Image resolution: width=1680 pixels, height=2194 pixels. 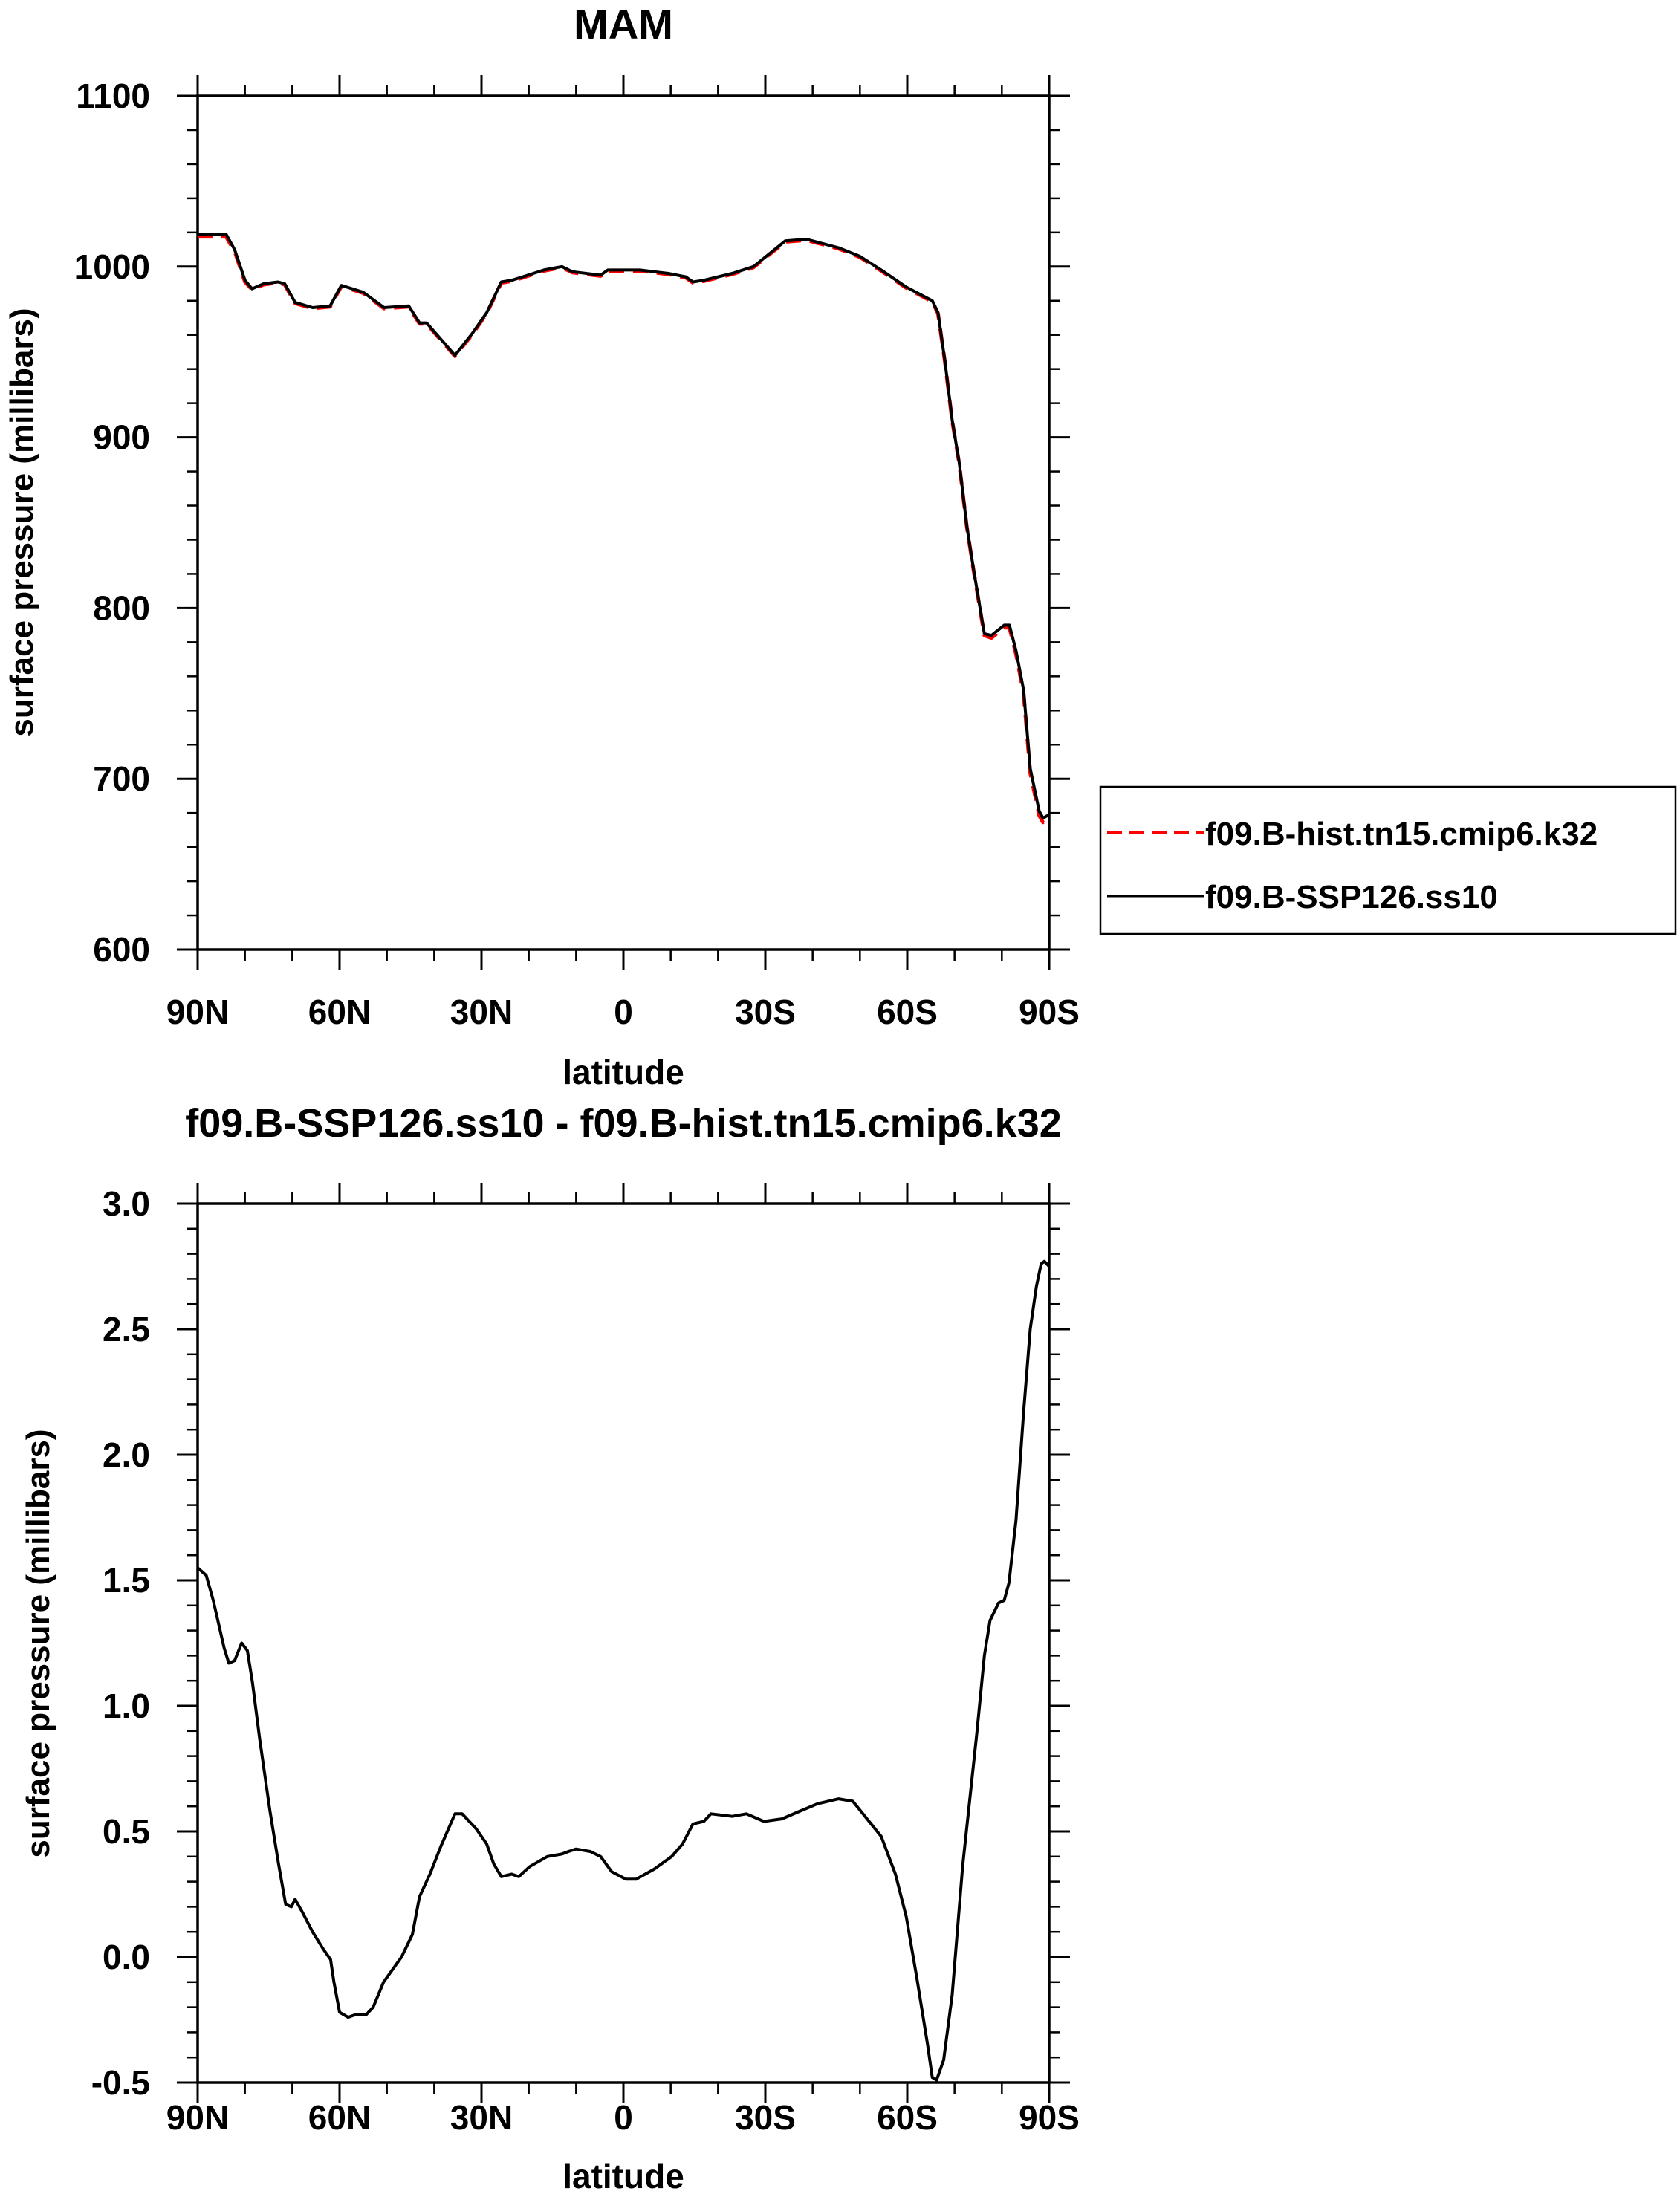 I want to click on series-line-f09-b-hist-tn15-cmip6-k32, so click(x=625, y=530).